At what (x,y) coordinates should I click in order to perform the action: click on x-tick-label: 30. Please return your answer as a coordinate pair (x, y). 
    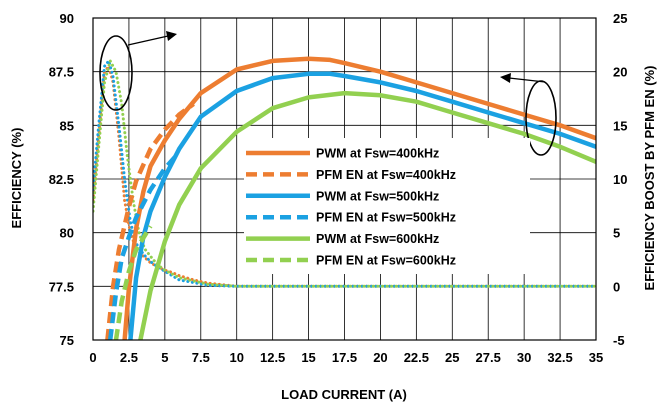
    Looking at the image, I should click on (524, 357).